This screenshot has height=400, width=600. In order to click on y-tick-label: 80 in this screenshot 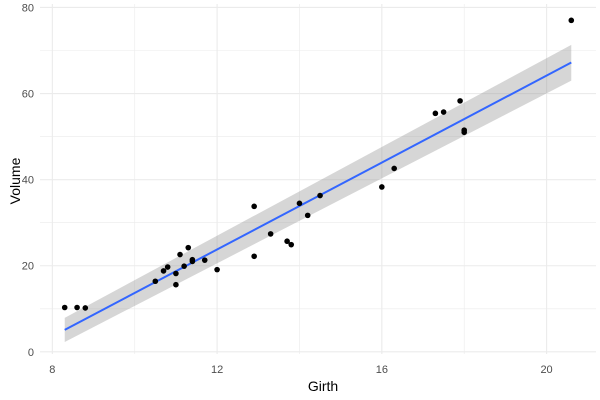, I will do `click(28, 8)`.